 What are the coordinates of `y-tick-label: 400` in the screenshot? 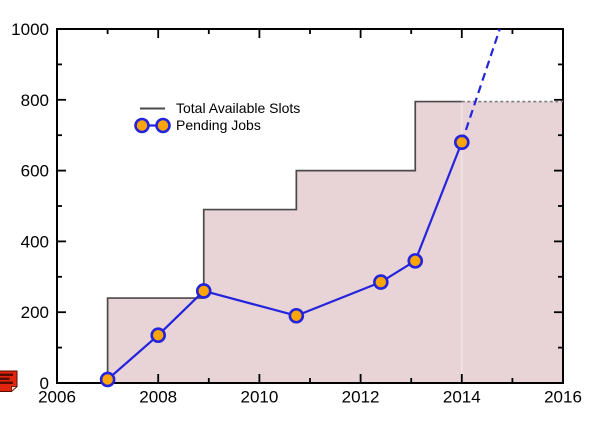 It's located at (35, 241).